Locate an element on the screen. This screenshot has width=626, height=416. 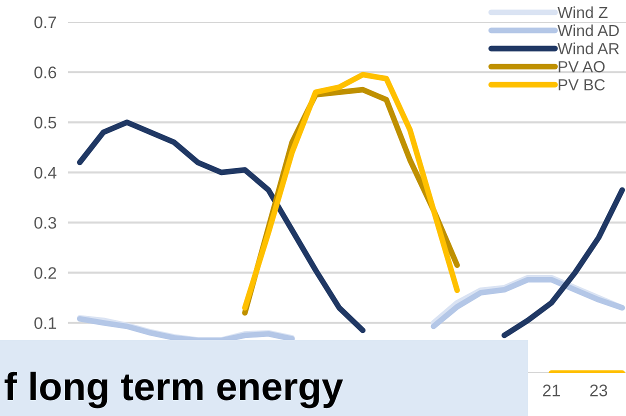
y-tick-label: 0.1 is located at coordinates (45, 323).